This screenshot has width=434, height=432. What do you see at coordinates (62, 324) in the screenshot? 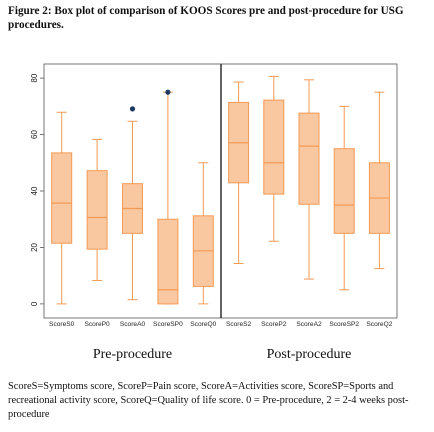
I see `x-tick-label: ScoreS0` at bounding box center [62, 324].